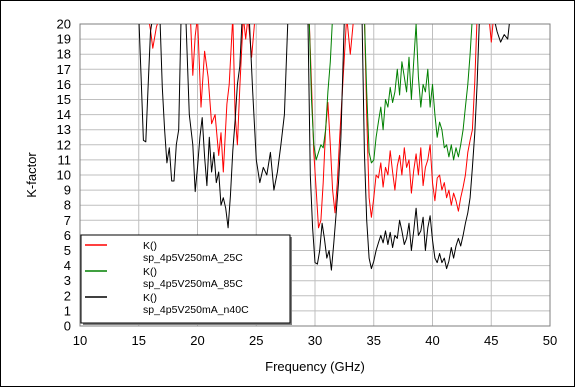 The width and height of the screenshot is (575, 387). Describe the element at coordinates (315, 340) in the screenshot. I see `x-tick-label: 30` at that location.